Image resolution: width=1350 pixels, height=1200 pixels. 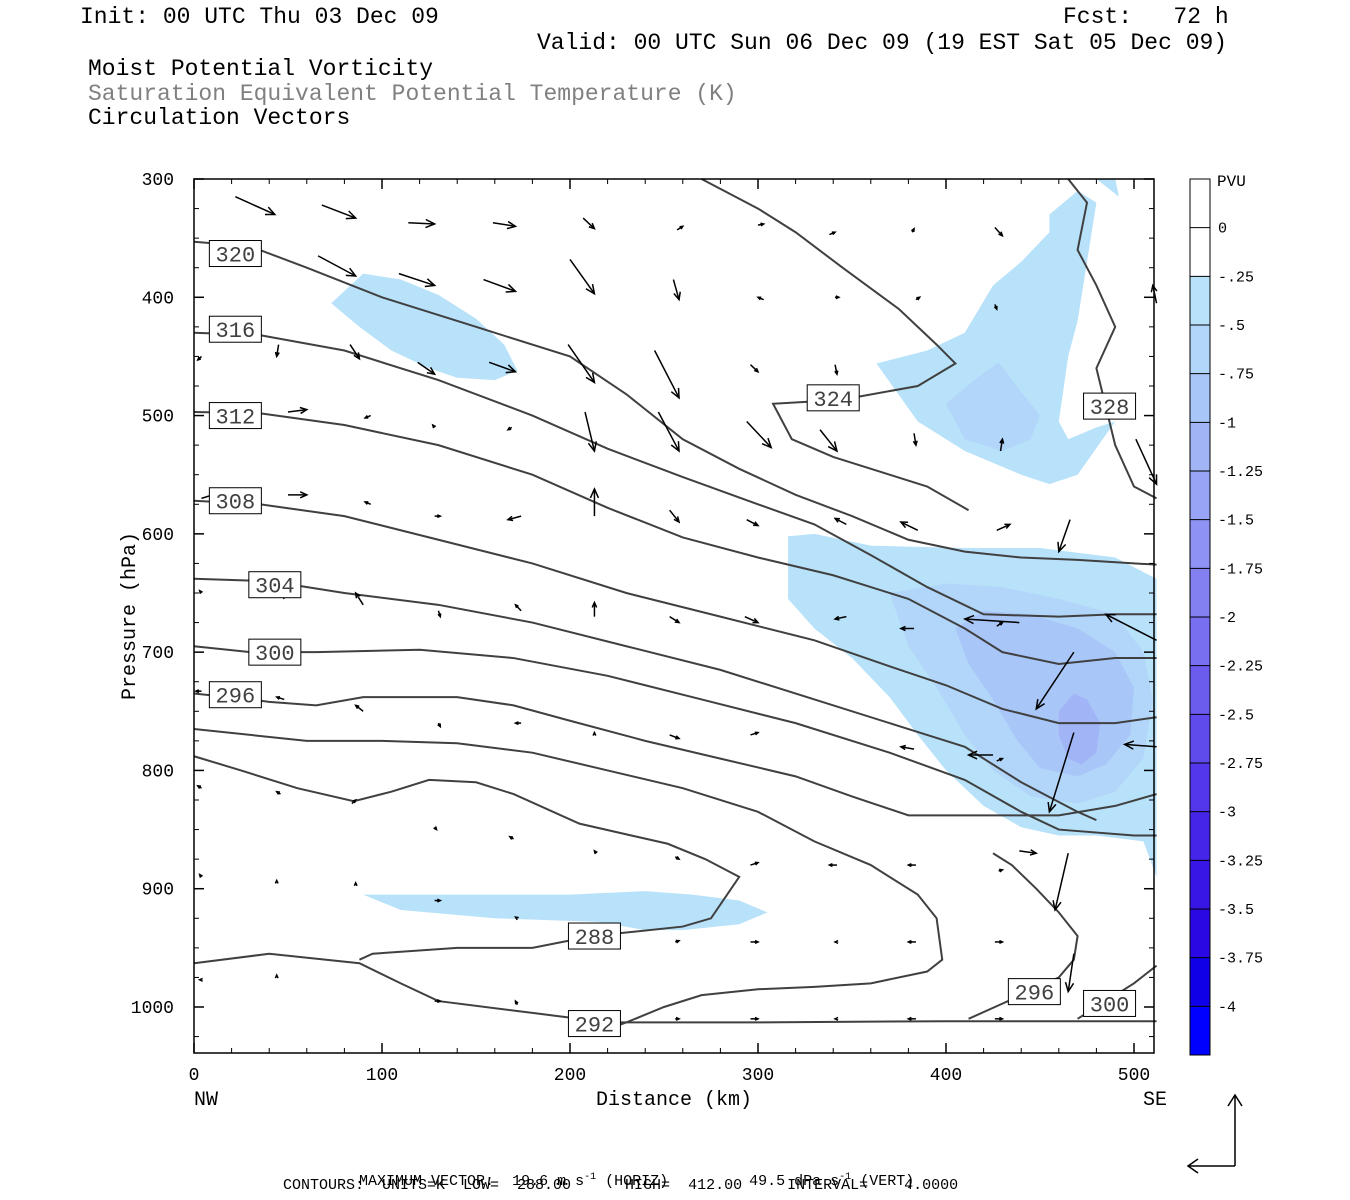 I want to click on y-tick-label: 500, so click(x=158, y=418).